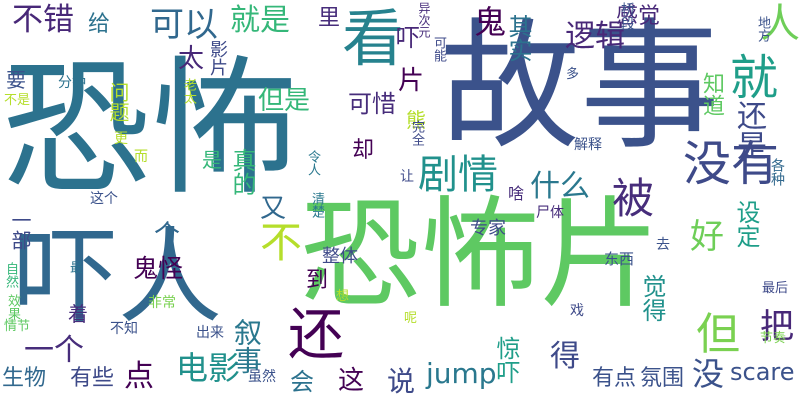  Describe the element at coordinates (242, 172) in the screenshot. I see `word: 真的` at that location.